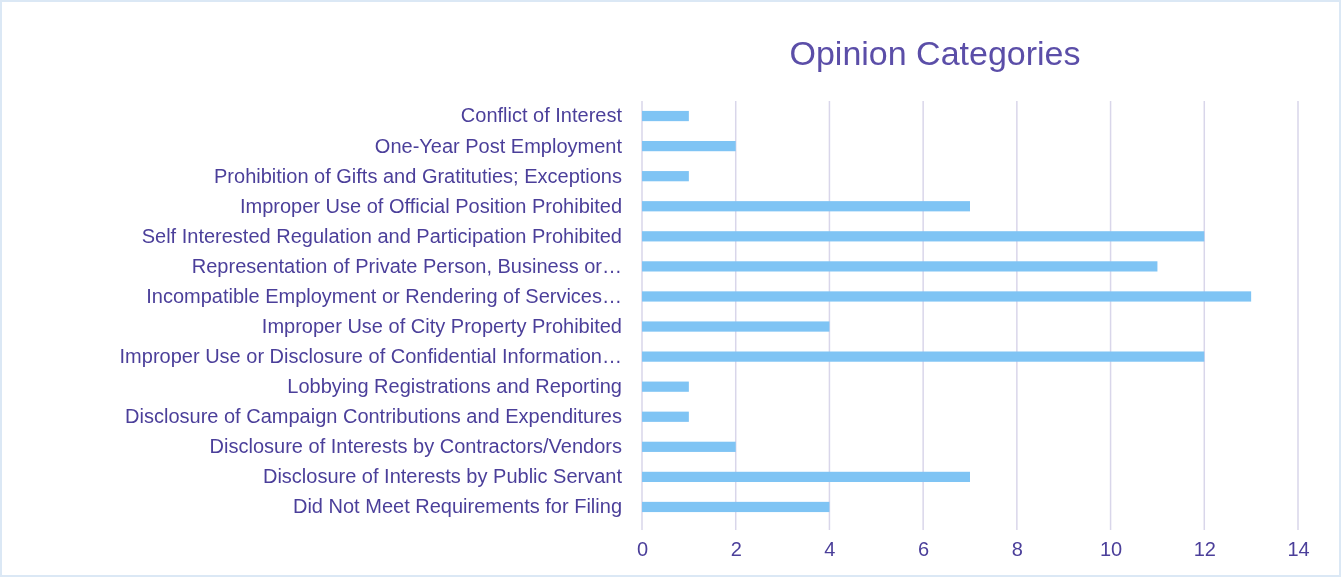  What do you see at coordinates (442, 476) in the screenshot?
I see `y-tick-label: Disclosure of Interests by Public Servant` at bounding box center [442, 476].